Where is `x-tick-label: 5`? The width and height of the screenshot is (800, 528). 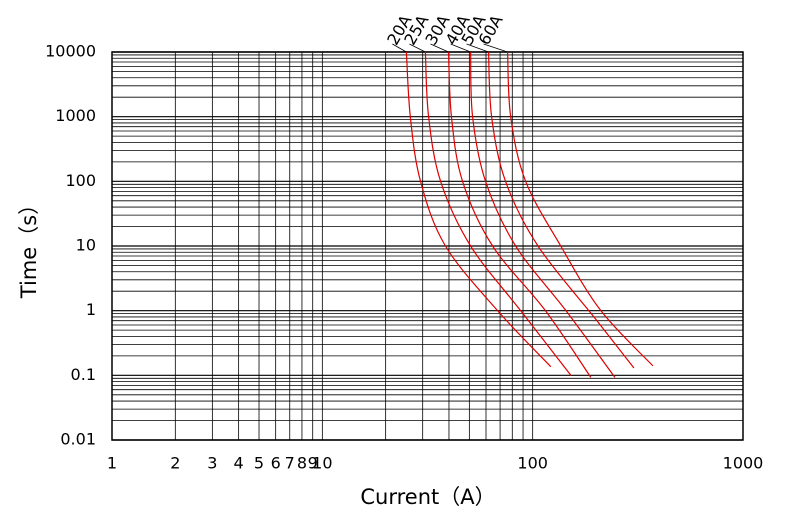
x-tick-label: 5 is located at coordinates (259, 463).